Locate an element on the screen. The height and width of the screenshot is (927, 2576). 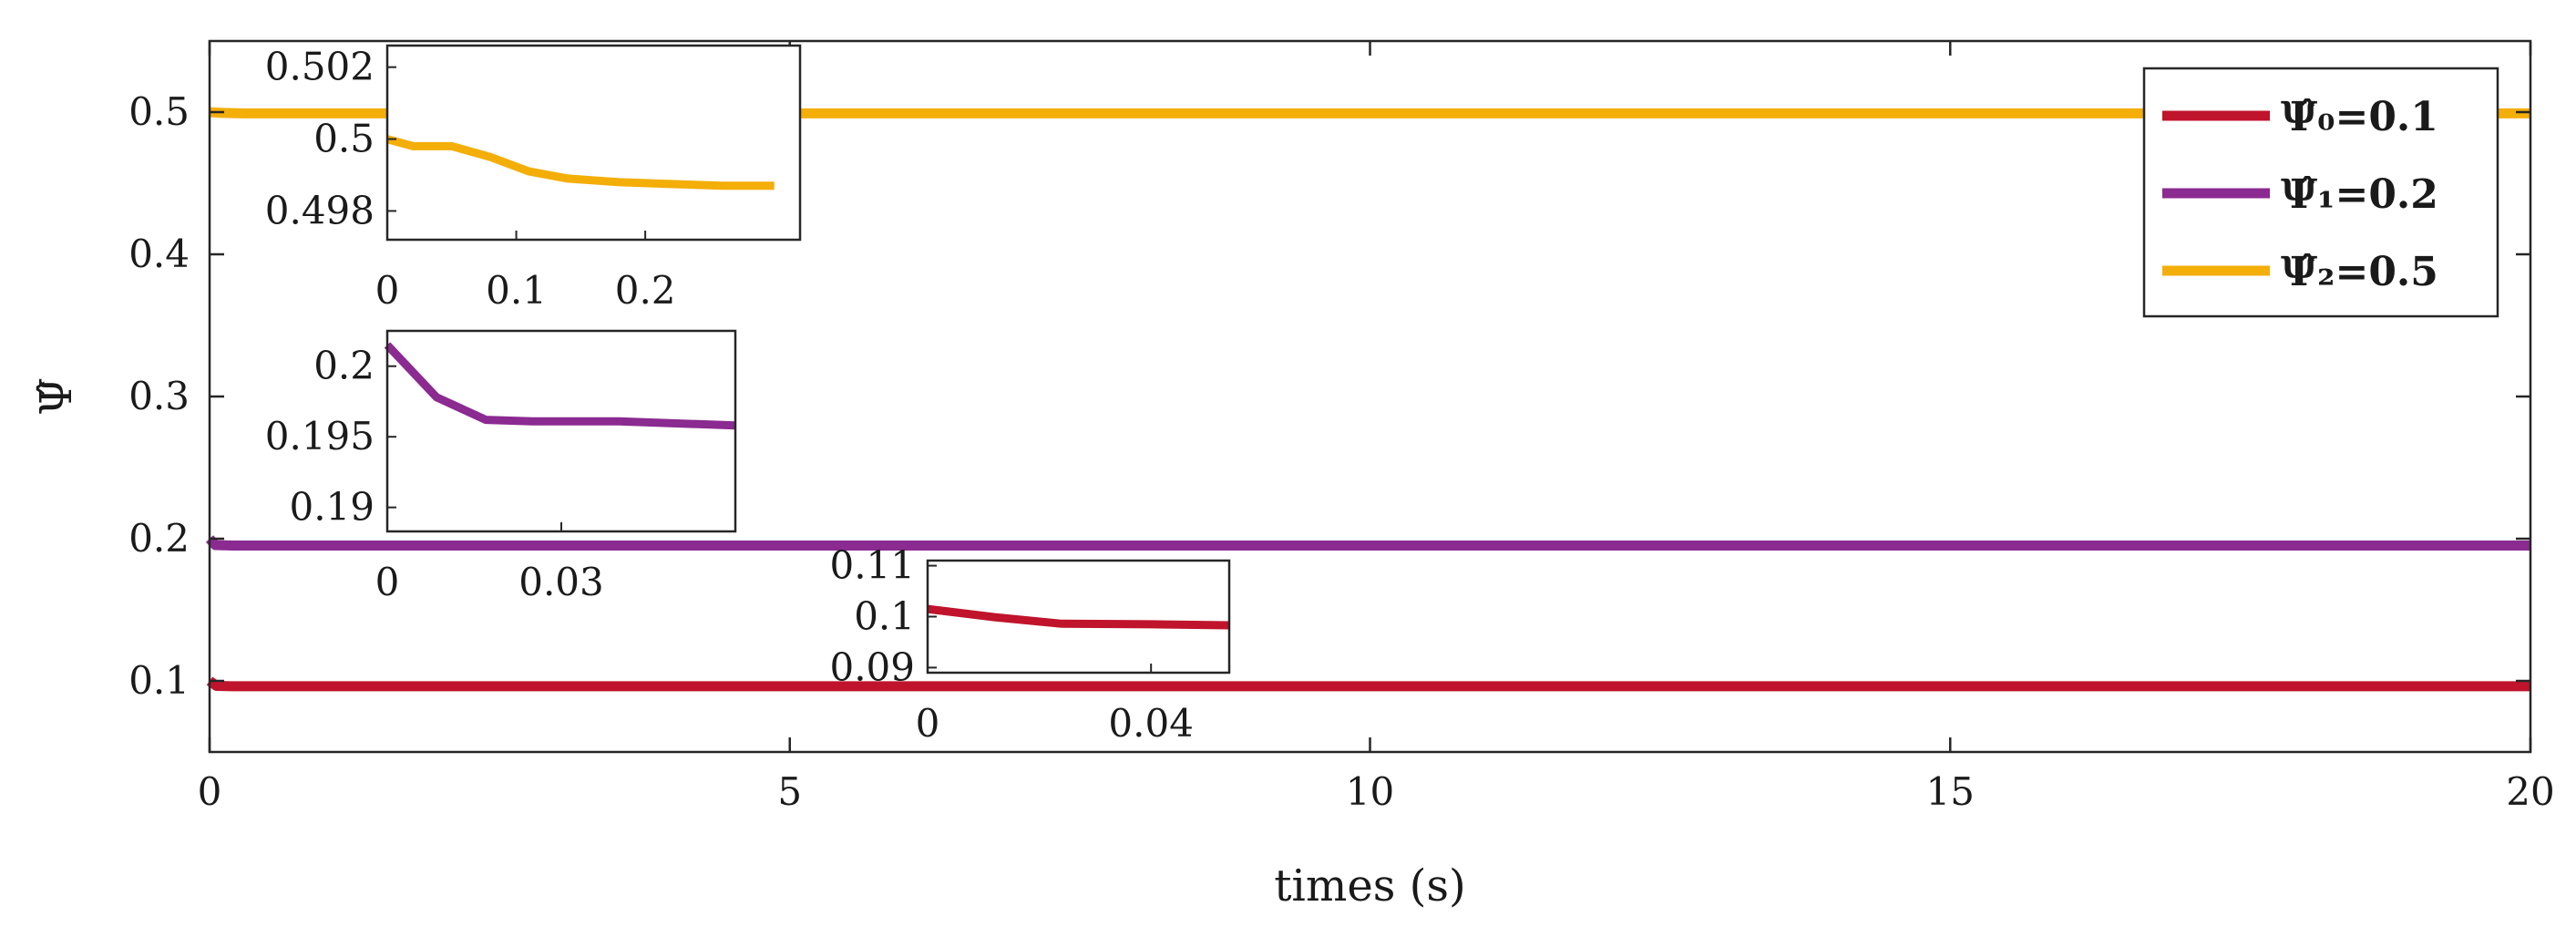
y-tick-label: 0.4 is located at coordinates (159, 254).